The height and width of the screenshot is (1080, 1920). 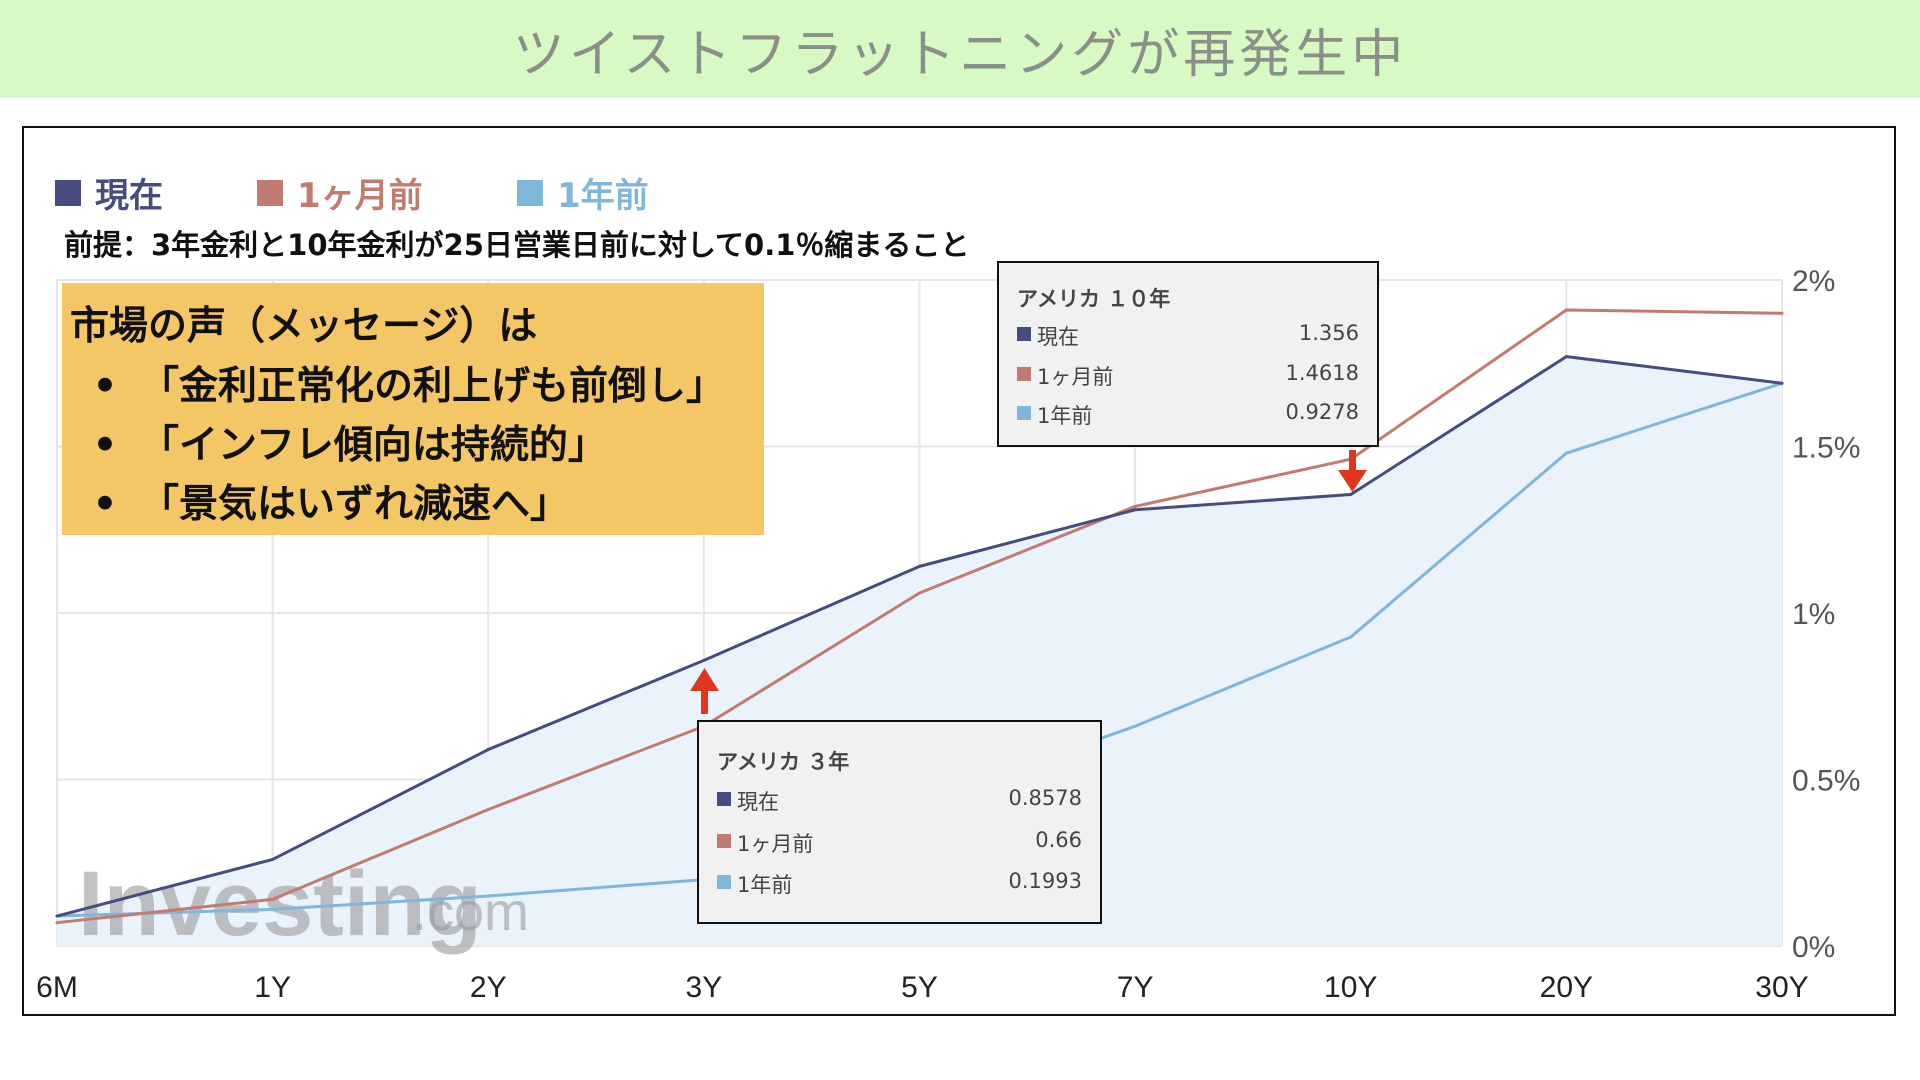 I want to click on x-tick-label: 7Y, so click(x=1135, y=987).